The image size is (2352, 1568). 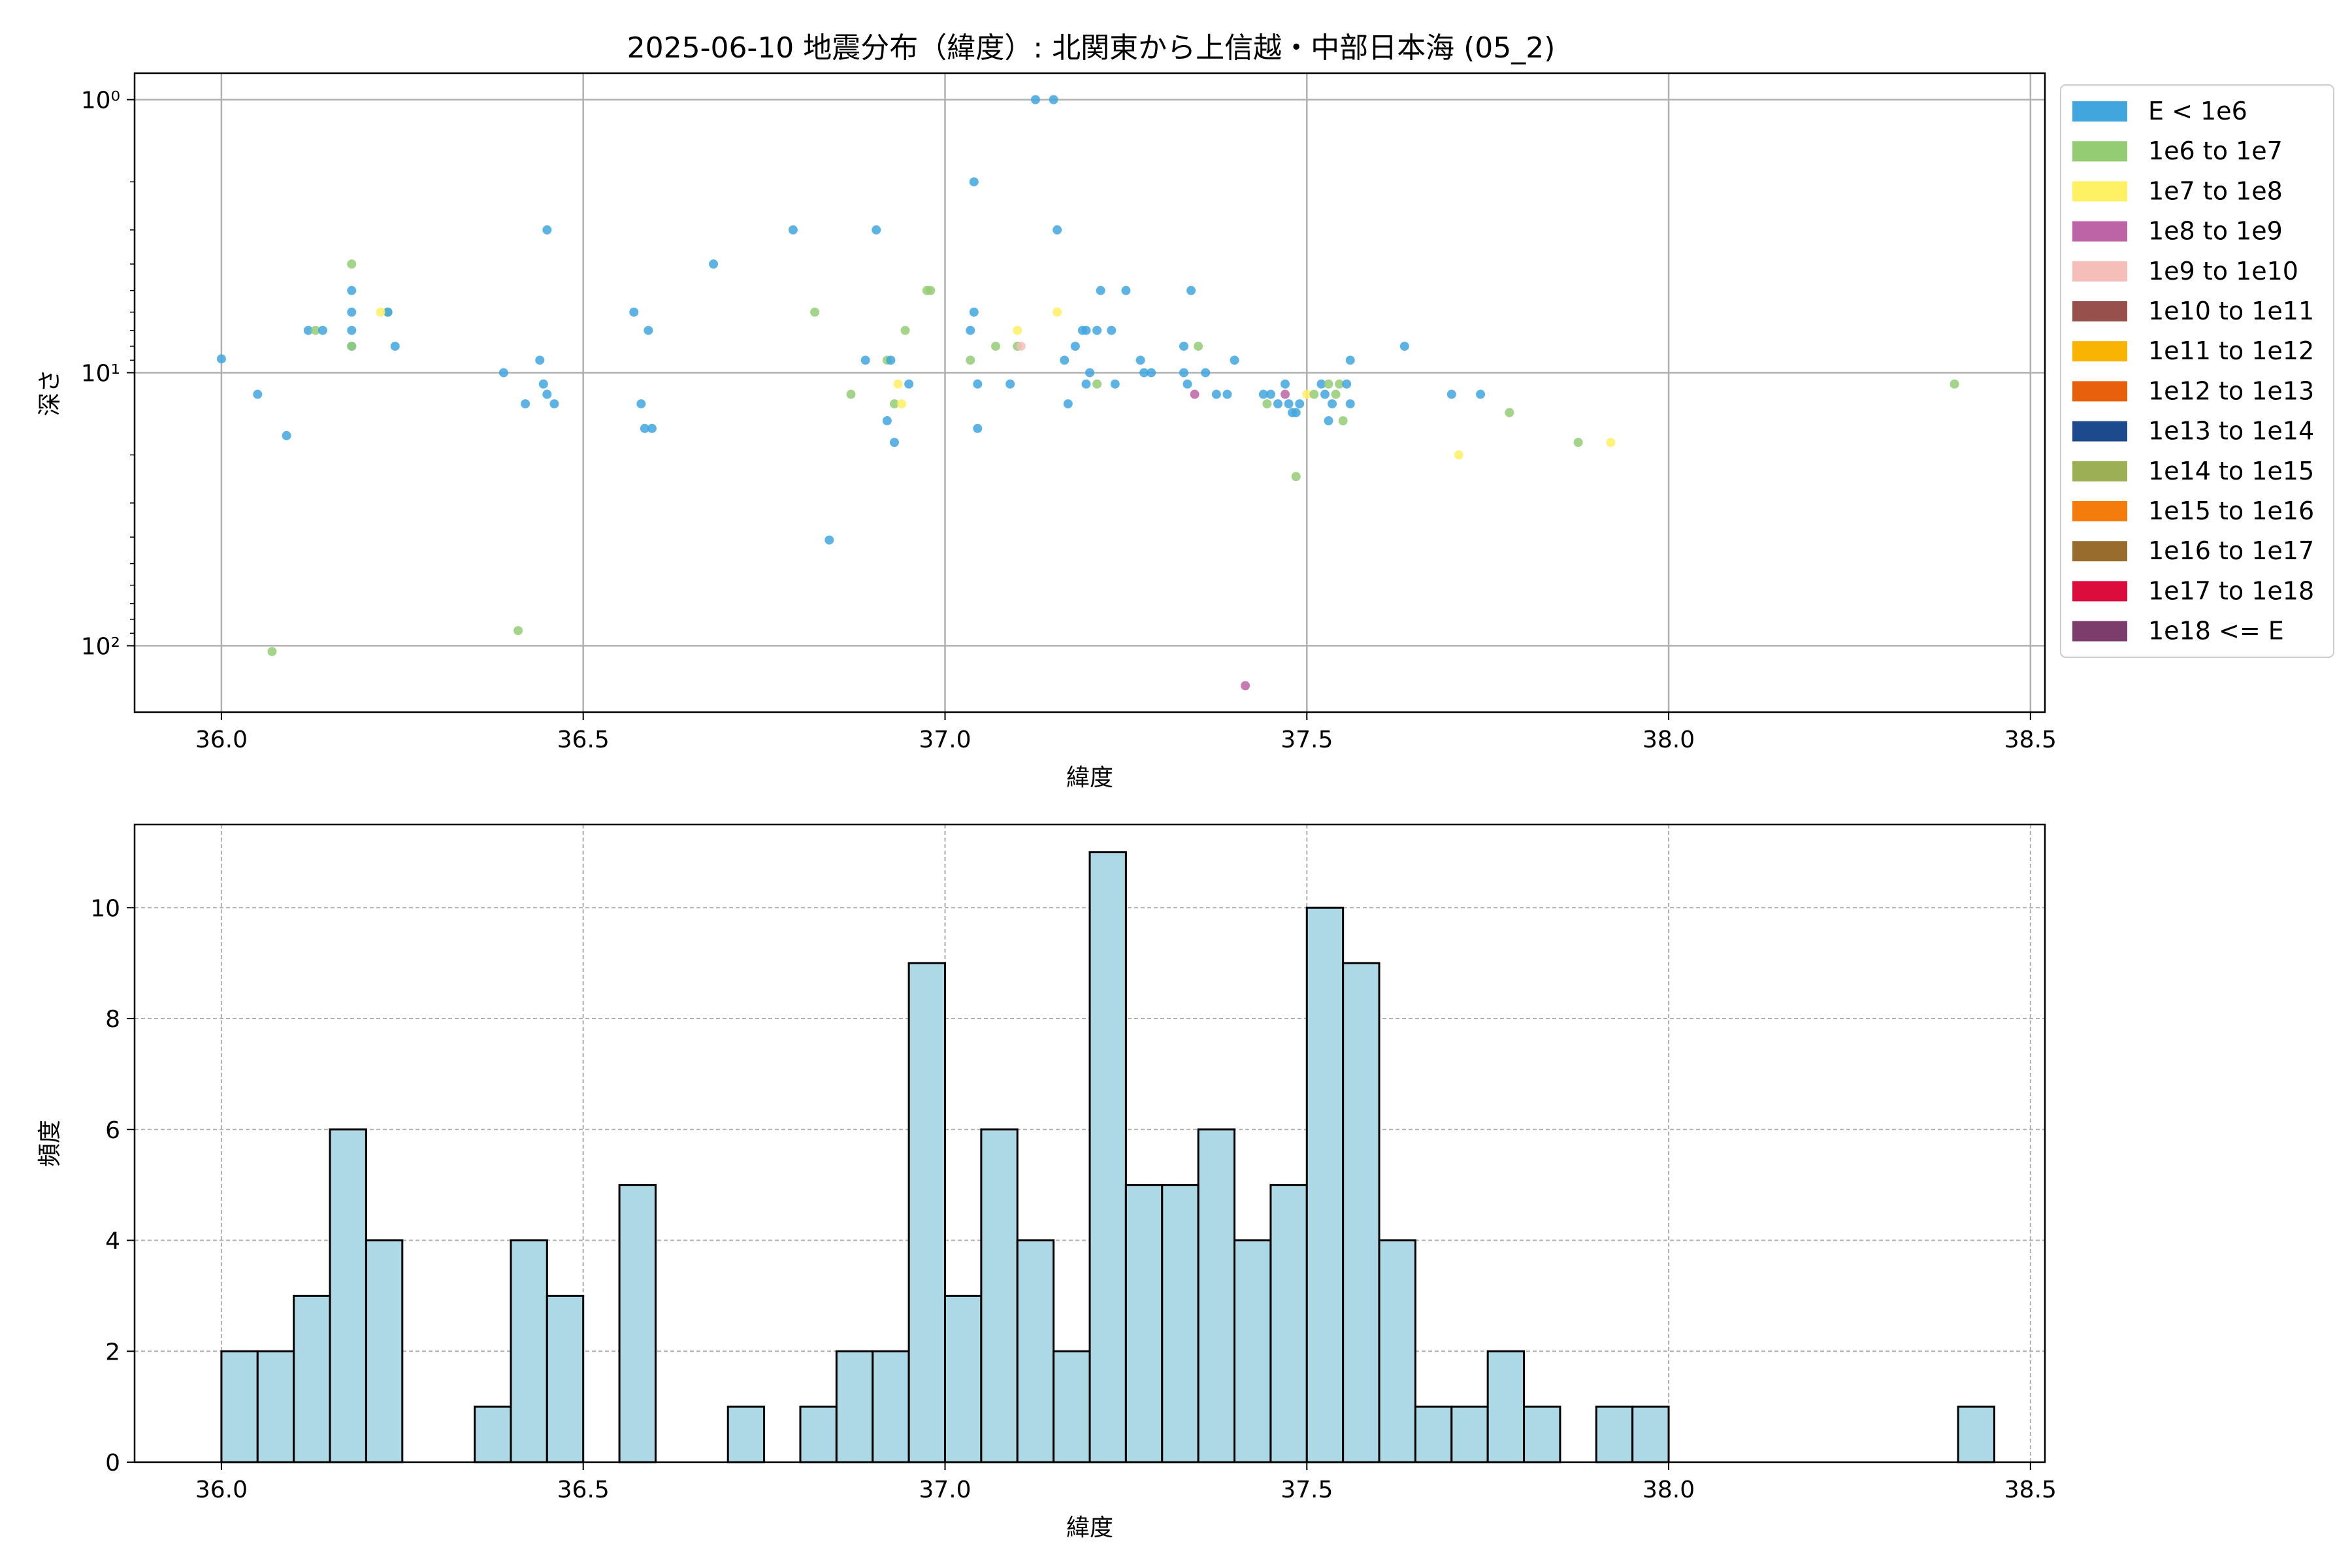 I want to click on scatter-y-label: 深さ, so click(x=50, y=392).